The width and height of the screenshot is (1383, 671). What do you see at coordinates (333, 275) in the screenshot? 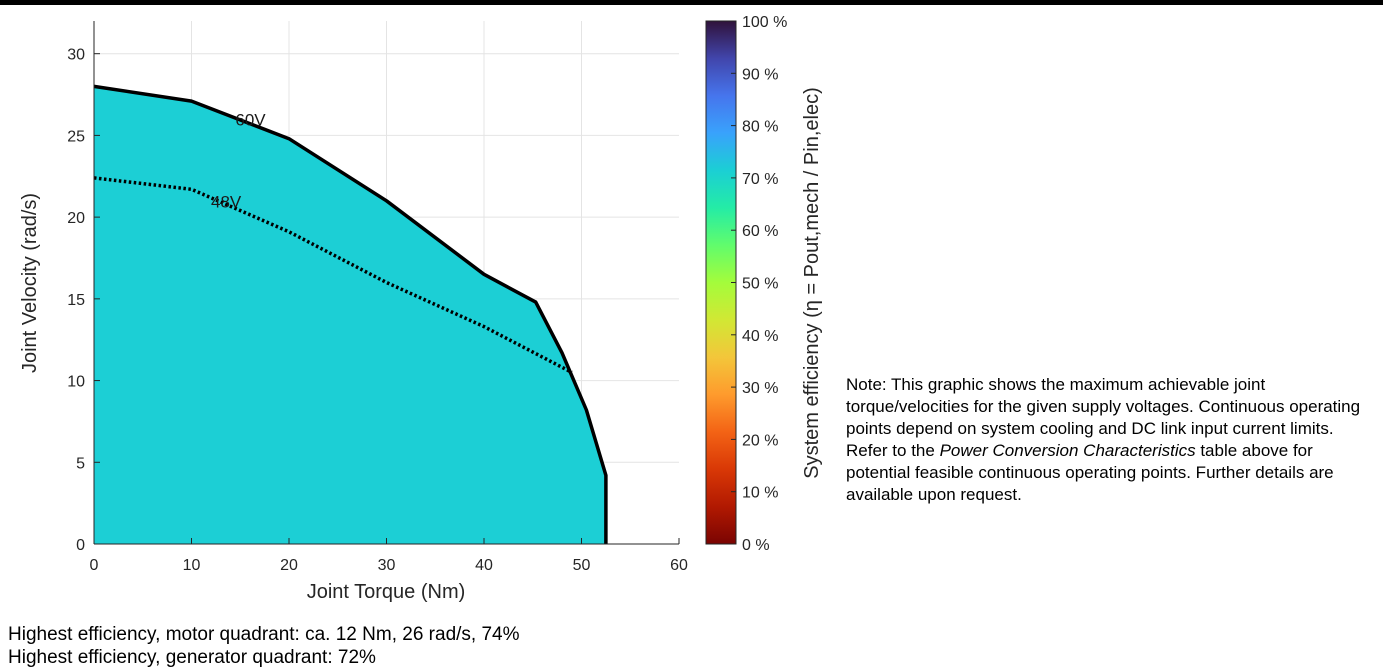
I see `voltage-limit-line` at bounding box center [333, 275].